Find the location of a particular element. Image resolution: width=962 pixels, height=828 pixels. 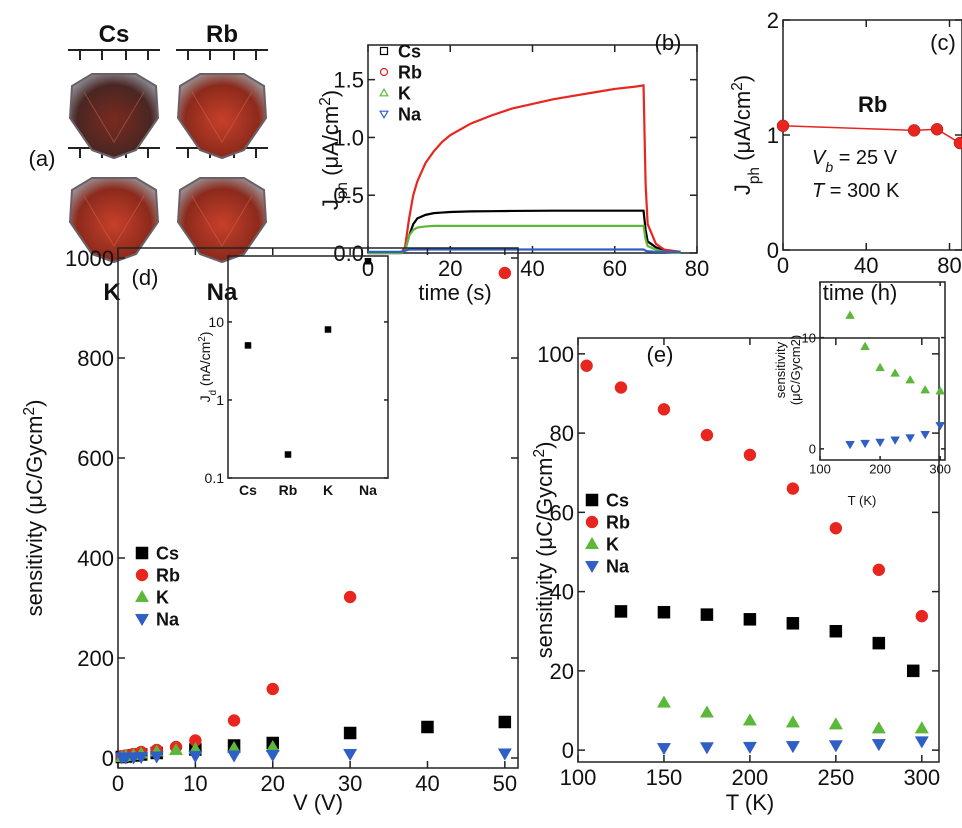

plot-frame is located at coordinates (882, 371).